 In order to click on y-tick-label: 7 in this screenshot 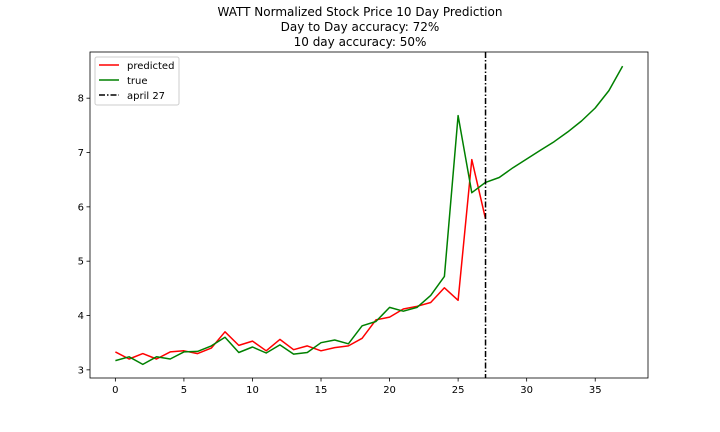, I will do `click(81, 153)`.